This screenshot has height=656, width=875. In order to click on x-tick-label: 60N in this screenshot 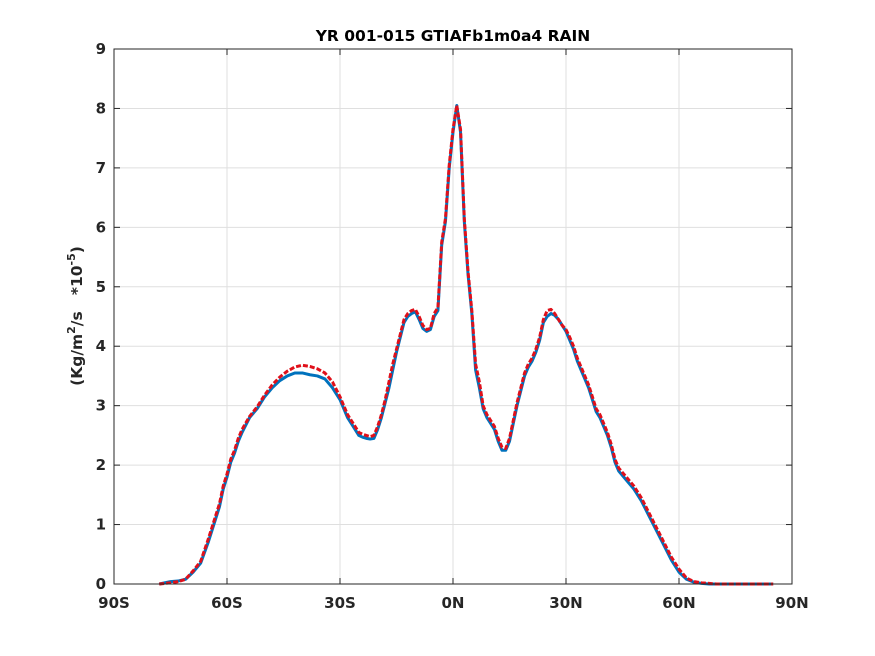, I will do `click(678, 603)`.